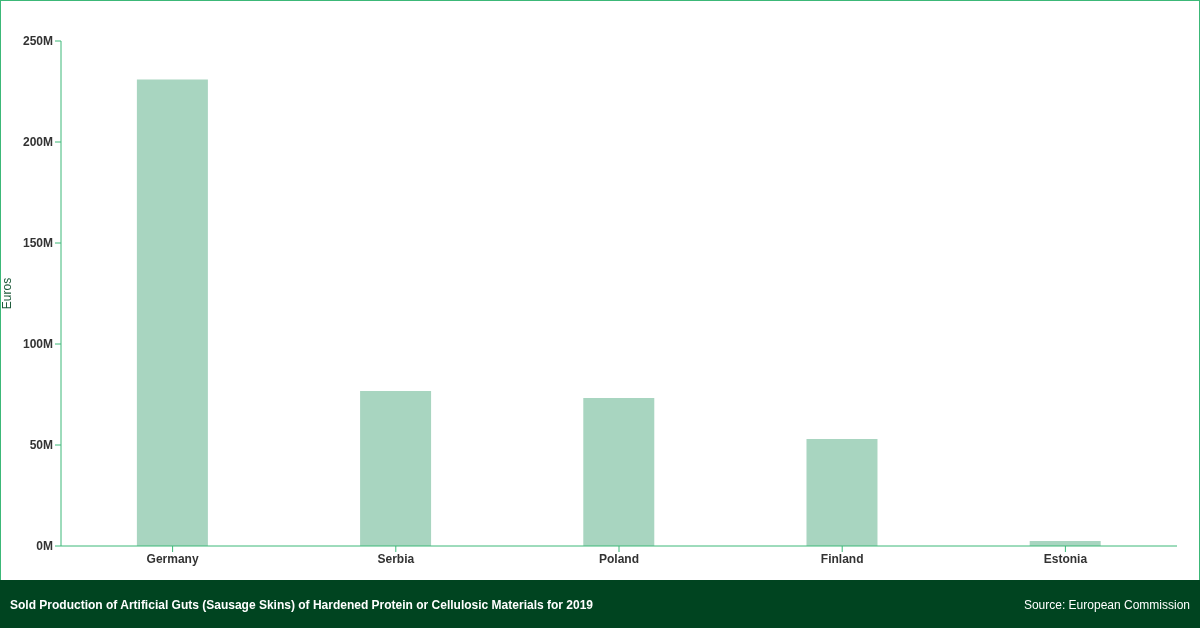 Image resolution: width=1200 pixels, height=628 pixels. I want to click on x-tick-label: Estonia, so click(1065, 558).